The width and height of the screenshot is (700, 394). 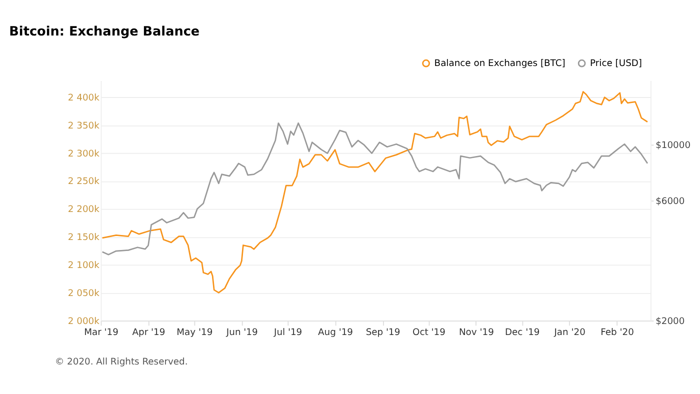 I want to click on x-tick-label: Aug '19, so click(x=336, y=332).